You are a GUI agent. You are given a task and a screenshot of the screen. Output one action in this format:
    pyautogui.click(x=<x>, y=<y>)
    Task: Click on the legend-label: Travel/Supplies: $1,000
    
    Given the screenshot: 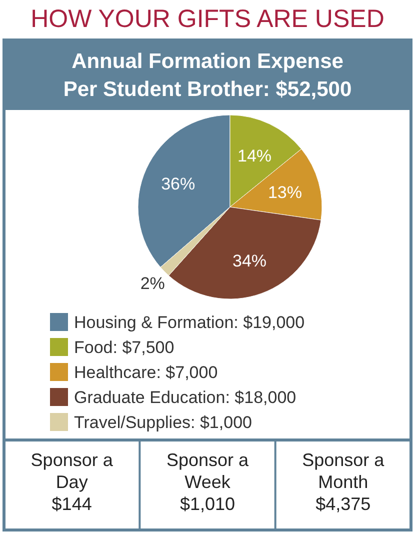 What is the action you would take?
    pyautogui.click(x=163, y=422)
    